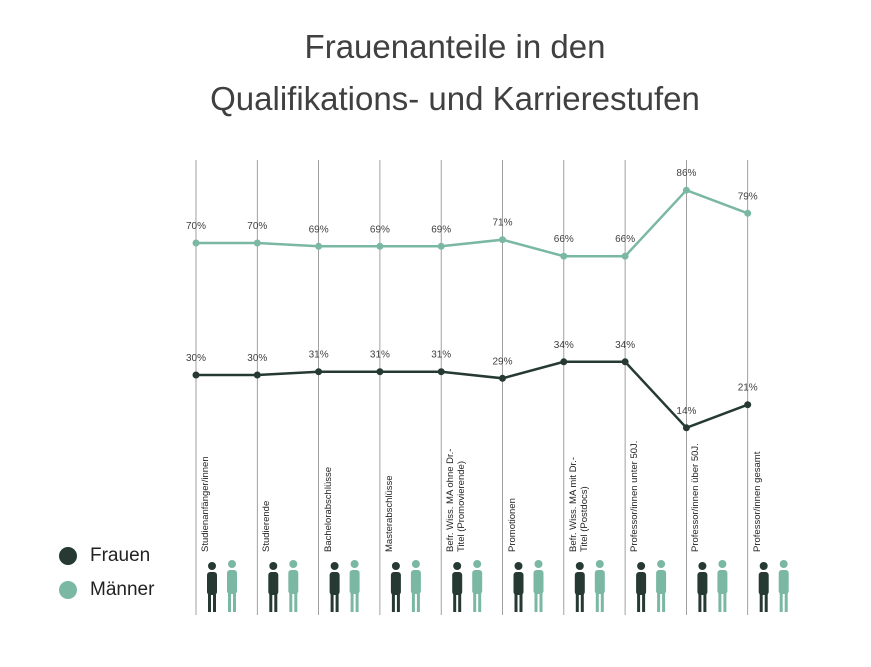 Image resolution: width=871 pixels, height=667 pixels. What do you see at coordinates (389, 513) in the screenshot?
I see `x-tick-label: Masterabschlüsse` at bounding box center [389, 513].